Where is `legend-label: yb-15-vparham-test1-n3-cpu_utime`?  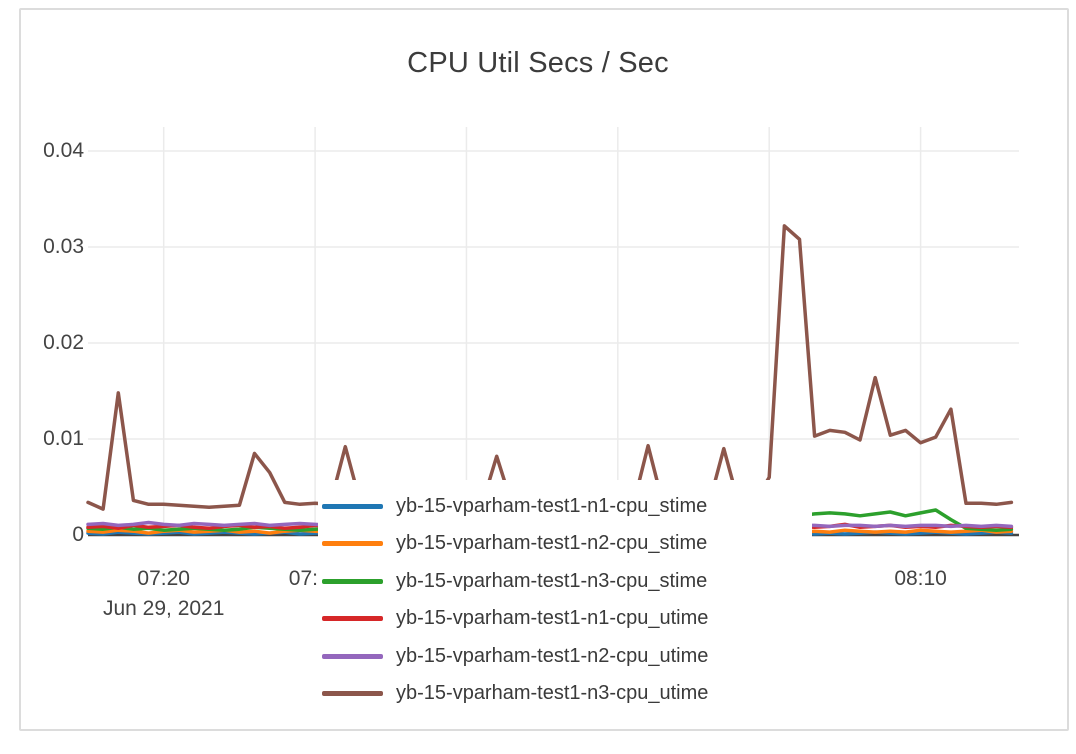
legend-label: yb-15-vparham-test1-n3-cpu_utime is located at coordinates (552, 693).